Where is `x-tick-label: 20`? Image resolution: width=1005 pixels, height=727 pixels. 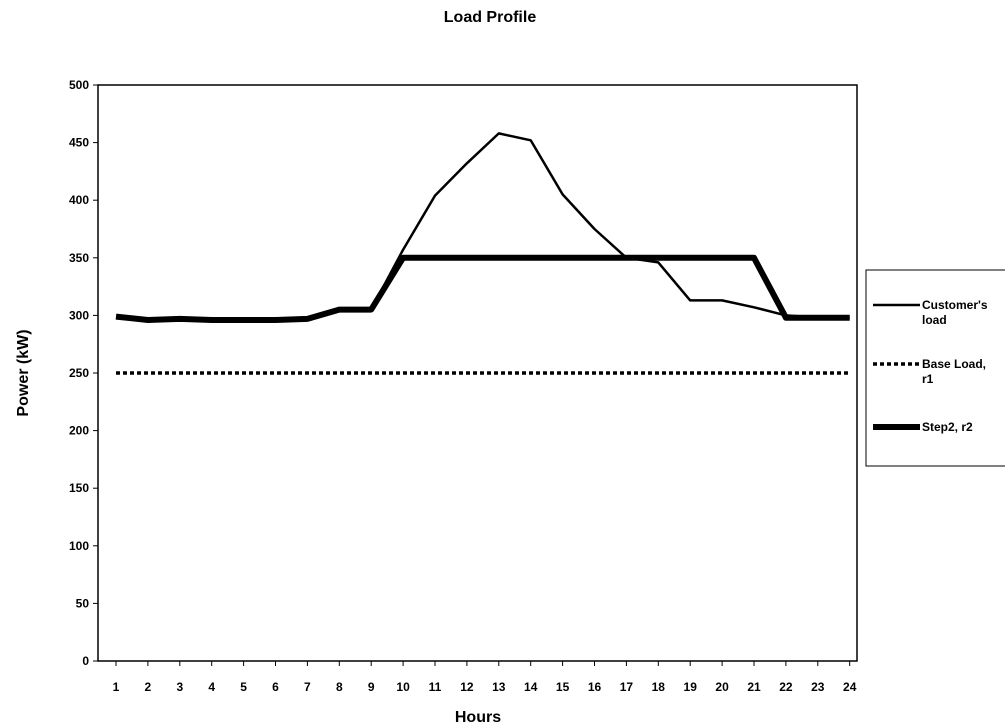
x-tick-label: 20 is located at coordinates (722, 687).